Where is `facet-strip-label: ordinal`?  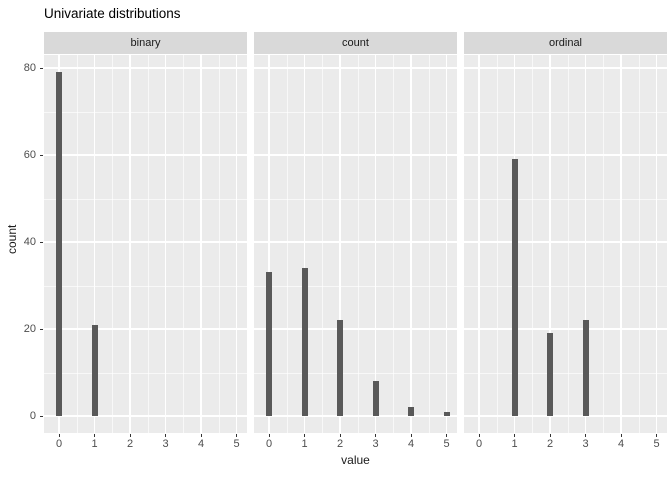 facet-strip-label: ordinal is located at coordinates (565, 43).